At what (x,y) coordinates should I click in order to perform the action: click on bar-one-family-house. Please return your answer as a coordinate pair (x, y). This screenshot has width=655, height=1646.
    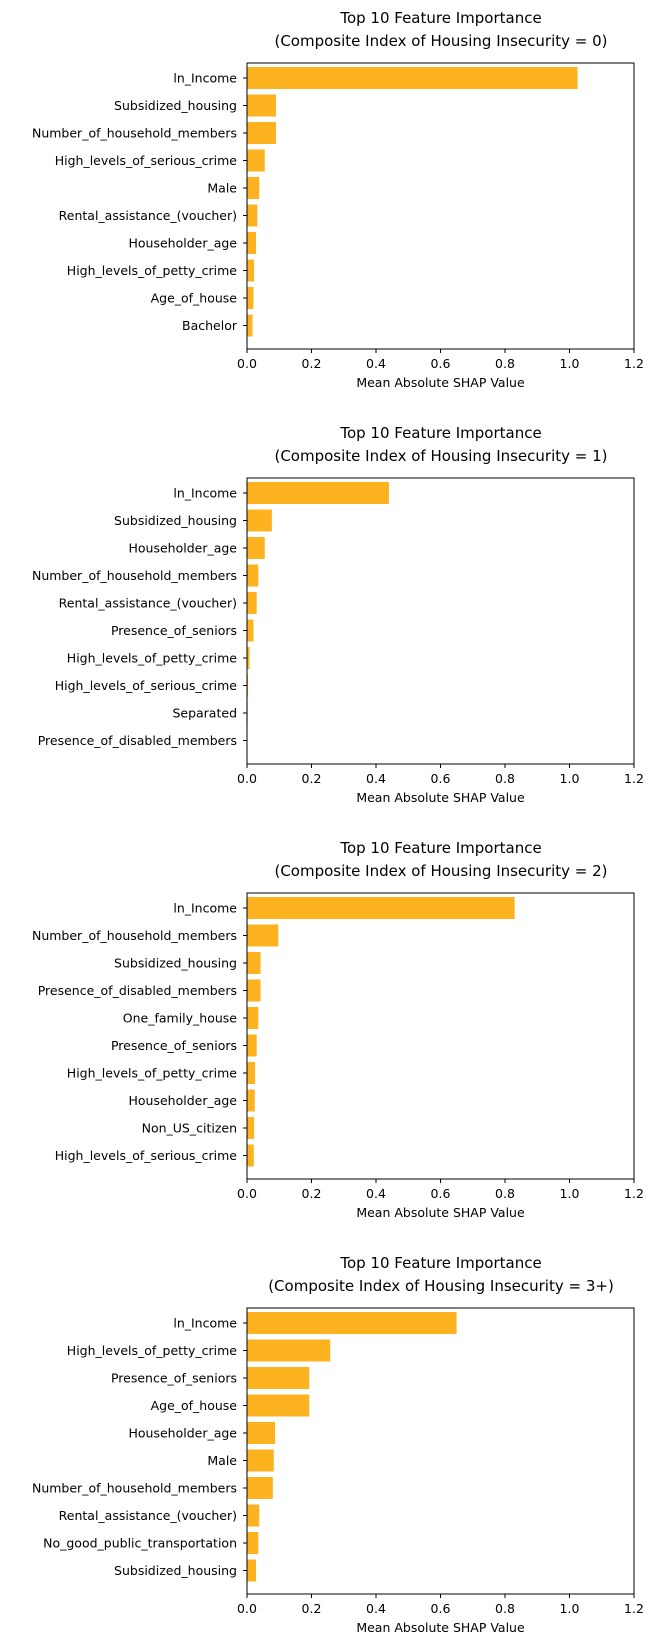
    Looking at the image, I should click on (253, 1018).